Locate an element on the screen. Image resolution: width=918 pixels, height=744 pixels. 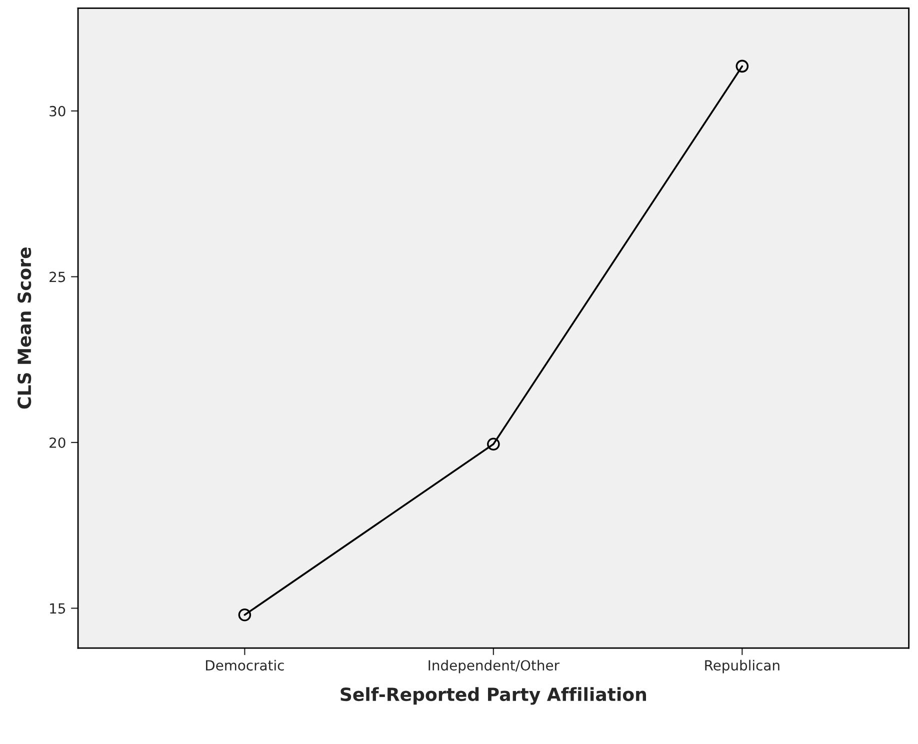
x-tick-label: Independent/Other is located at coordinates (494, 667).